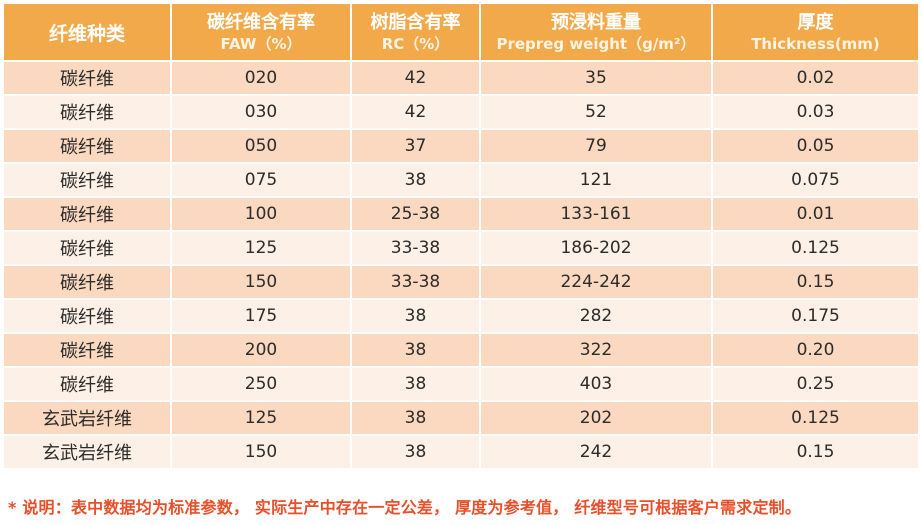 The height and width of the screenshot is (525, 923). I want to click on cell-thickness: 0.175, so click(815, 316).